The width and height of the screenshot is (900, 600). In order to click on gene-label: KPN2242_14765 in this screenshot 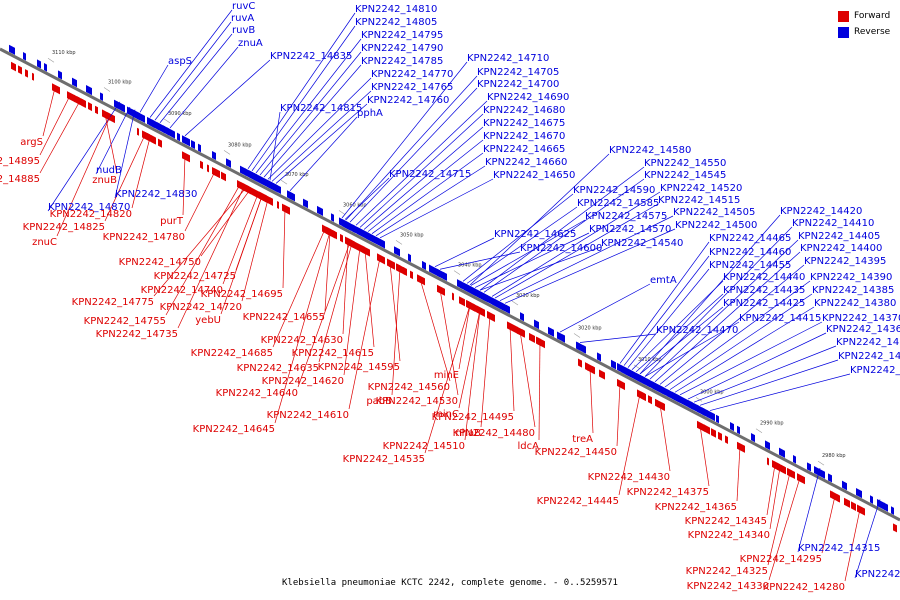, I will do `click(412, 87)`.